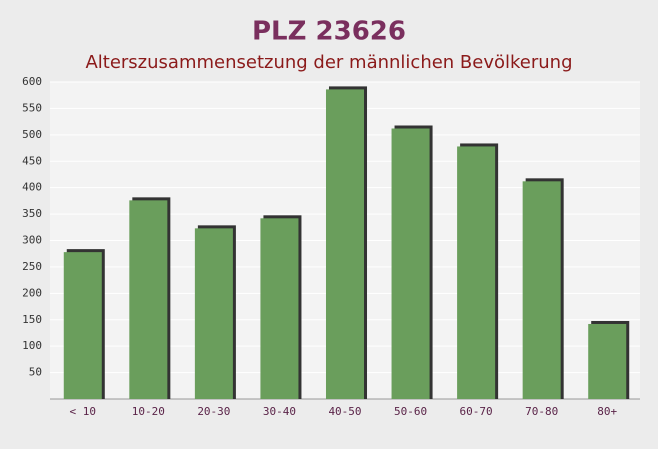 The image size is (658, 449). I want to click on y-tick-label: 450, so click(32, 160).